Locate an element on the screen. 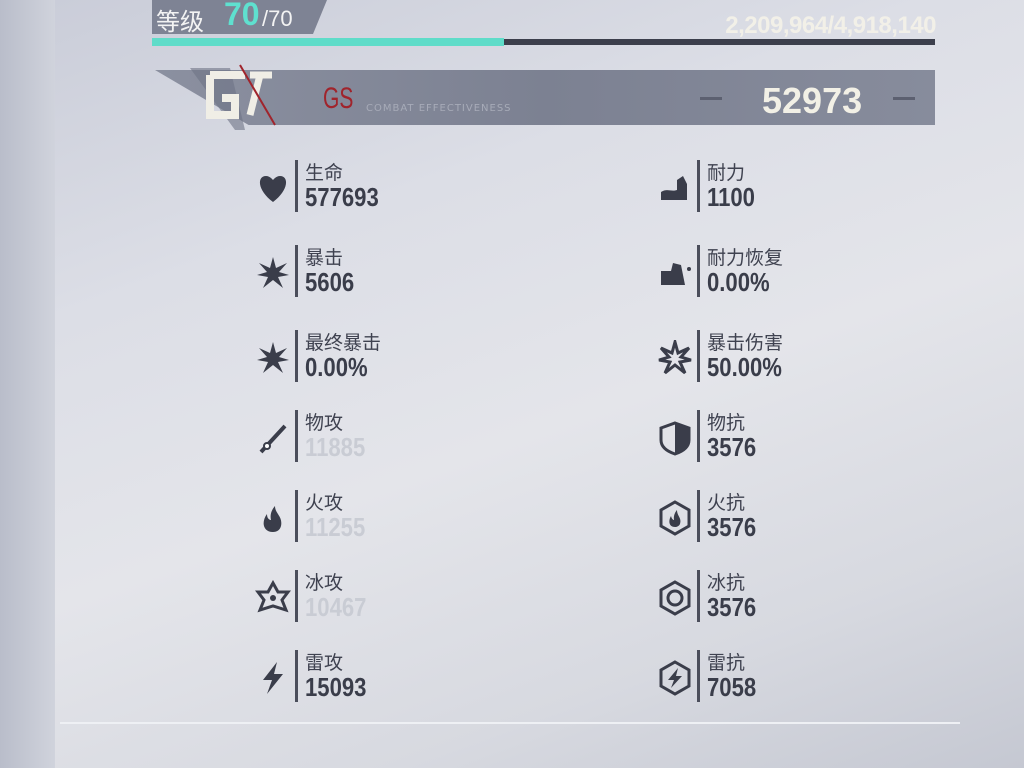  stat-label: 物攻 is located at coordinates (324, 423).